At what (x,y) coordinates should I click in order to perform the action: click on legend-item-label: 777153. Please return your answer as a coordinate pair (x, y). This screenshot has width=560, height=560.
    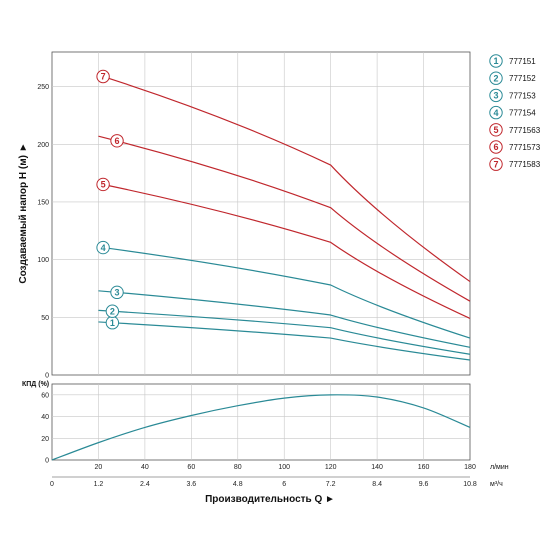
    Looking at the image, I should click on (522, 95).